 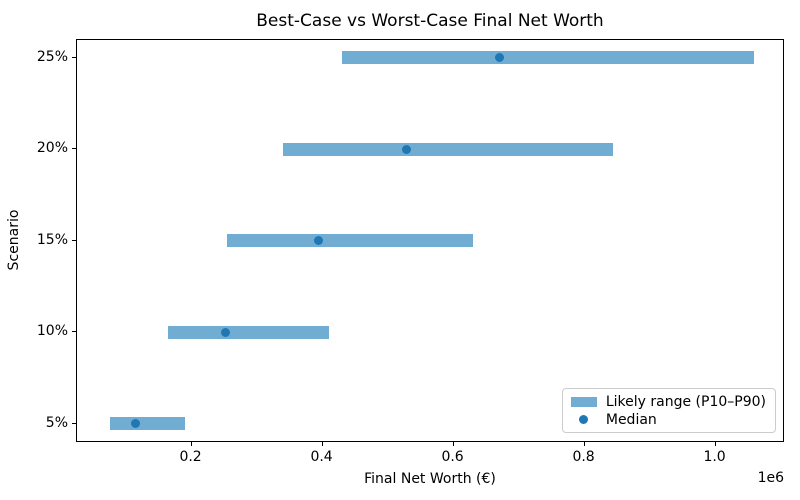 I want to click on x-tick-label-0.4: 0.4, so click(x=321, y=457).